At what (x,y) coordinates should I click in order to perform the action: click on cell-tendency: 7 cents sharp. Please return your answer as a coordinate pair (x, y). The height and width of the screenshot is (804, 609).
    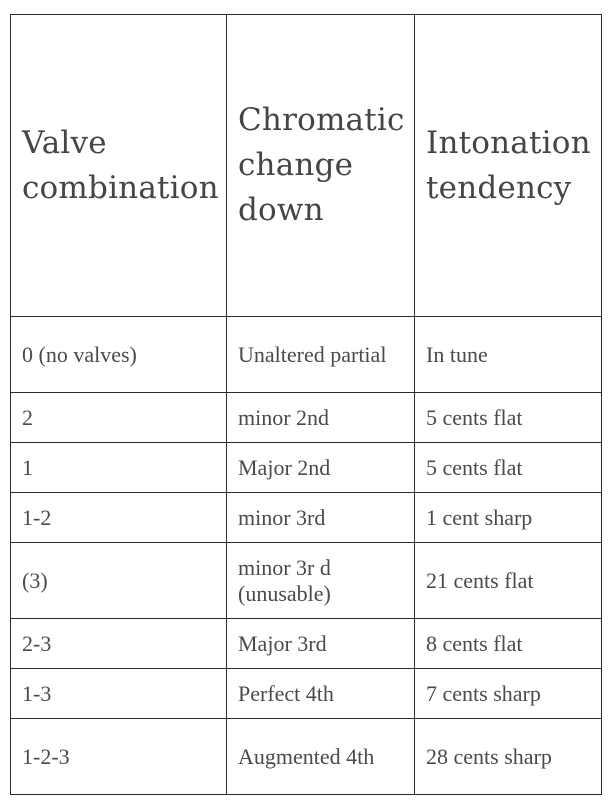
    Looking at the image, I should click on (508, 693).